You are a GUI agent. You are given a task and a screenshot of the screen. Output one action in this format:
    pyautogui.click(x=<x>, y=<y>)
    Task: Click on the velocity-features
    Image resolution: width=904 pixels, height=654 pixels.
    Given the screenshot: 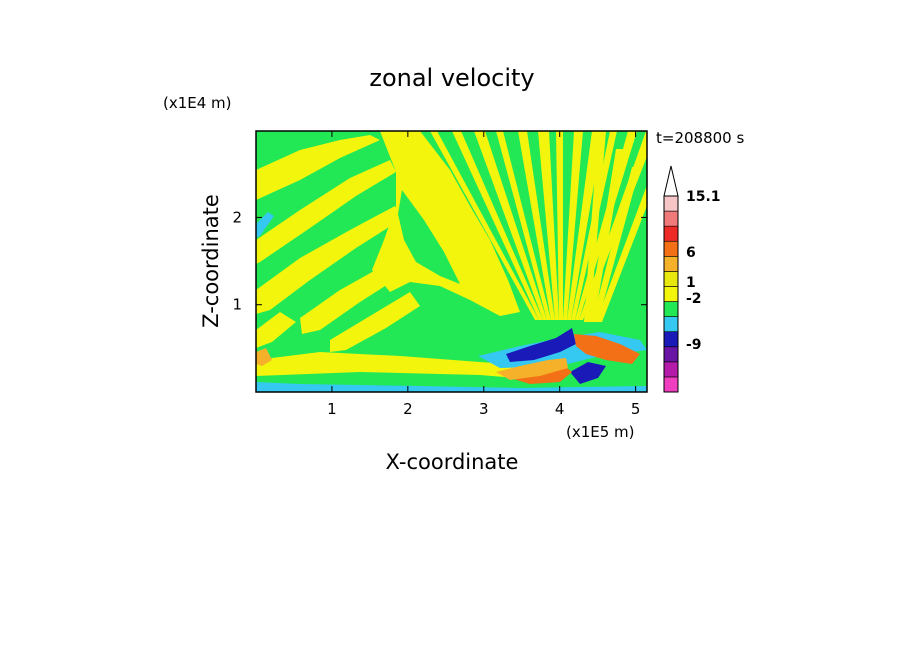 What is the action you would take?
    pyautogui.click(x=451, y=302)
    